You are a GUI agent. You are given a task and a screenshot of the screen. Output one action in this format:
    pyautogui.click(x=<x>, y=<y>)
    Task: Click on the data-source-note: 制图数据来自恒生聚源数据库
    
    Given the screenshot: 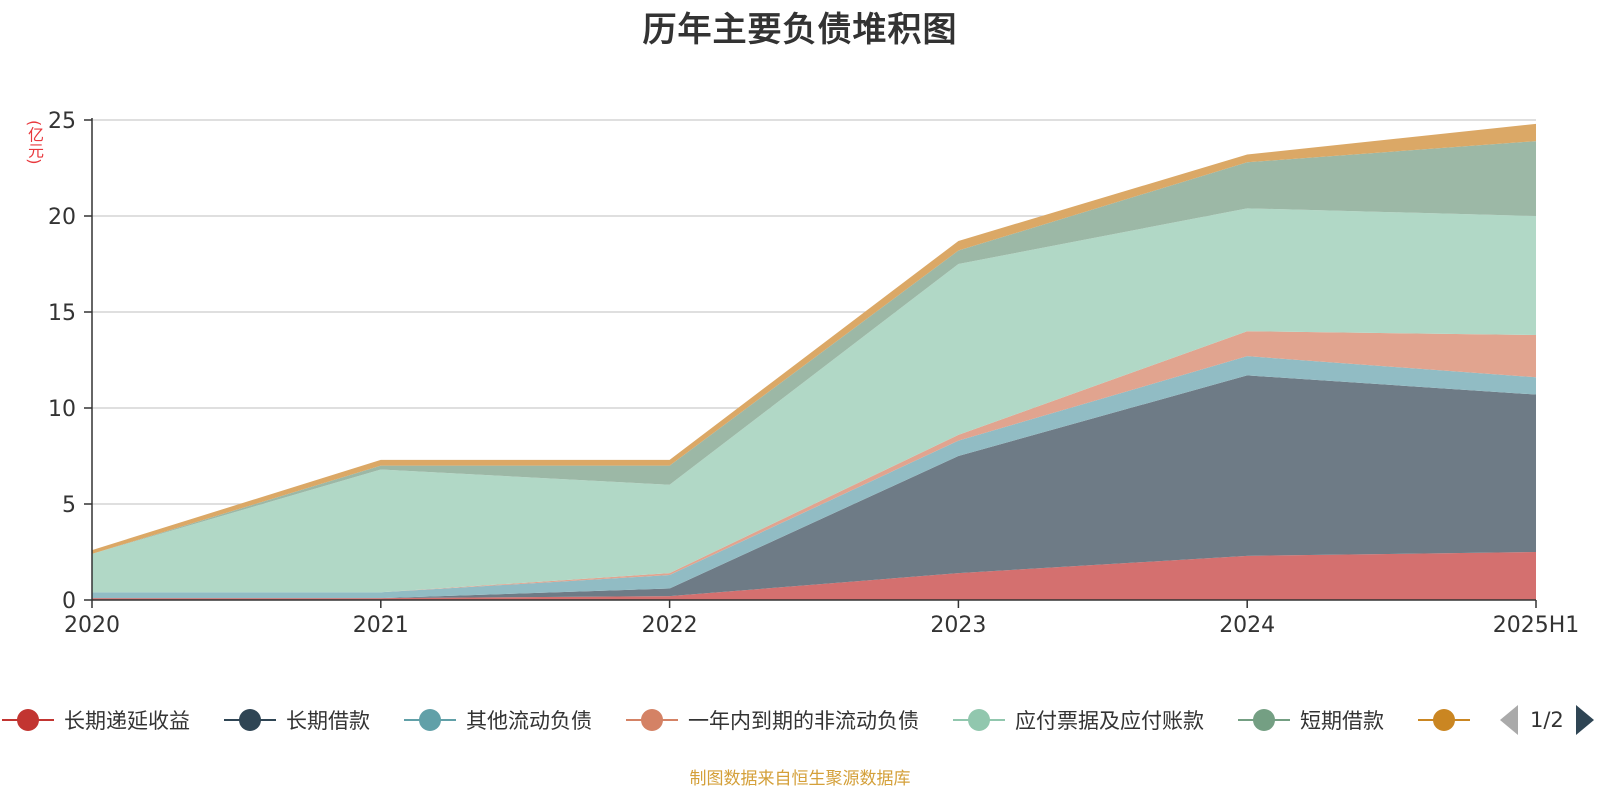 What is the action you would take?
    pyautogui.click(x=800, y=779)
    